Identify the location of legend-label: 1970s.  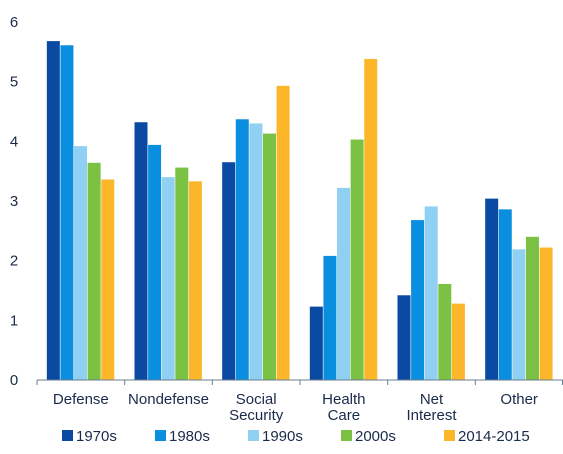
(96, 436).